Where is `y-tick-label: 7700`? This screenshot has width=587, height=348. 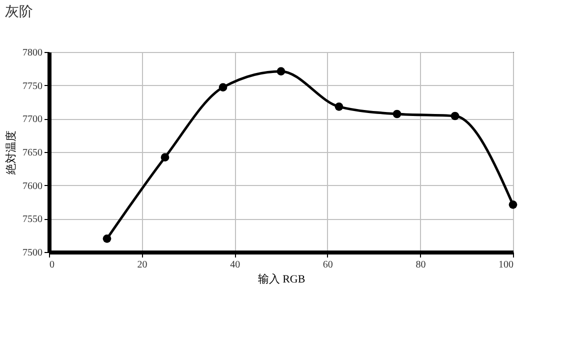
y-tick-label: 7700 is located at coordinates (32, 120).